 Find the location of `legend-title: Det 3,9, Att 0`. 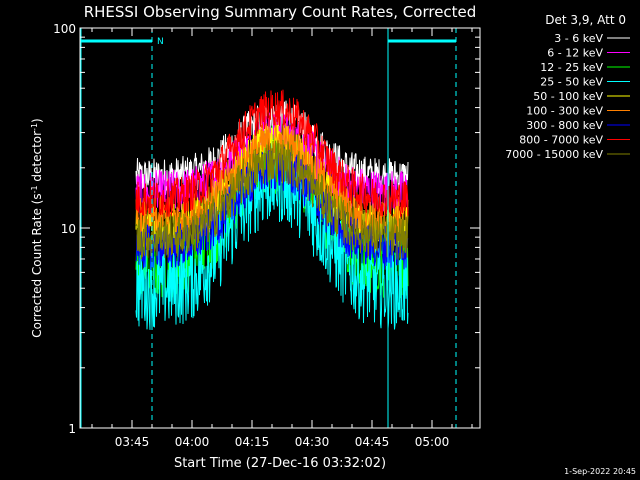

legend-title: Det 3,9, Att 0 is located at coordinates (585, 20).